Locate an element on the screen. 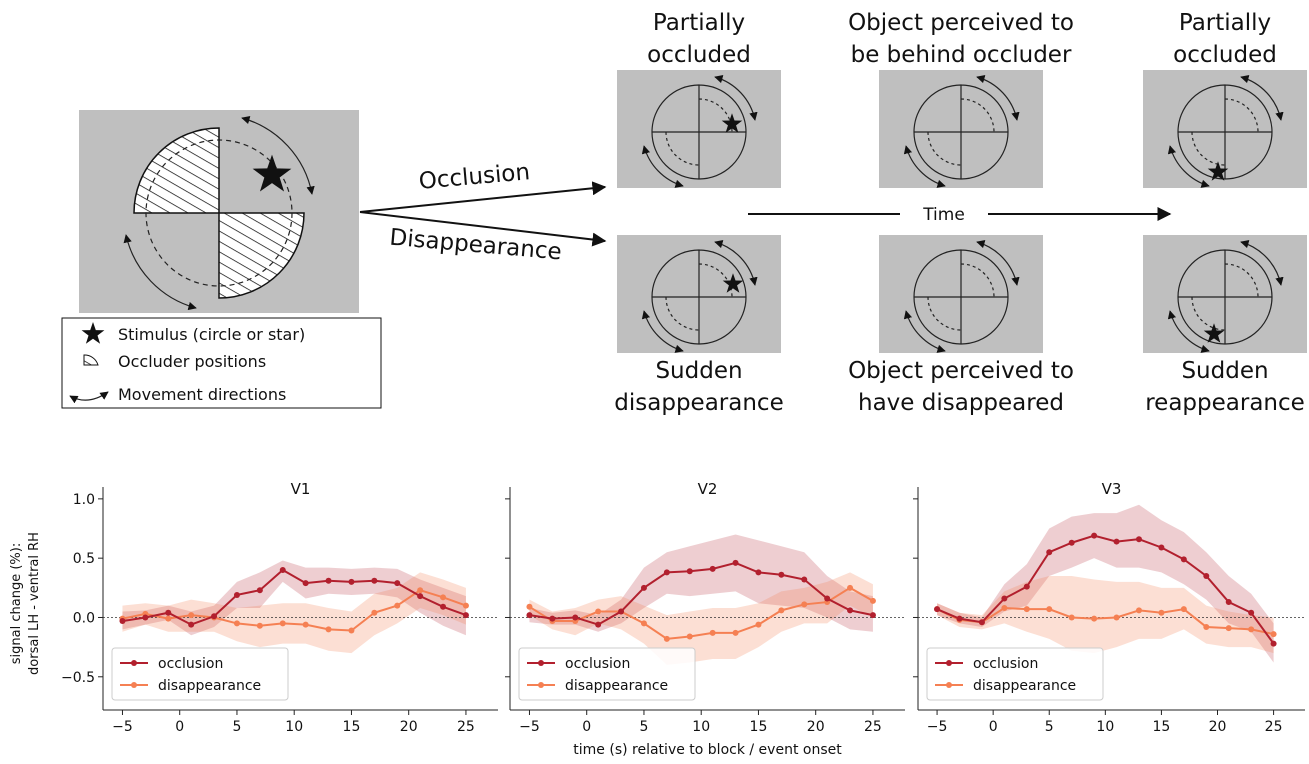 Image resolution: width=1309 pixels, height=764 pixels. legend: occlusion disappearance is located at coordinates (200, 674).